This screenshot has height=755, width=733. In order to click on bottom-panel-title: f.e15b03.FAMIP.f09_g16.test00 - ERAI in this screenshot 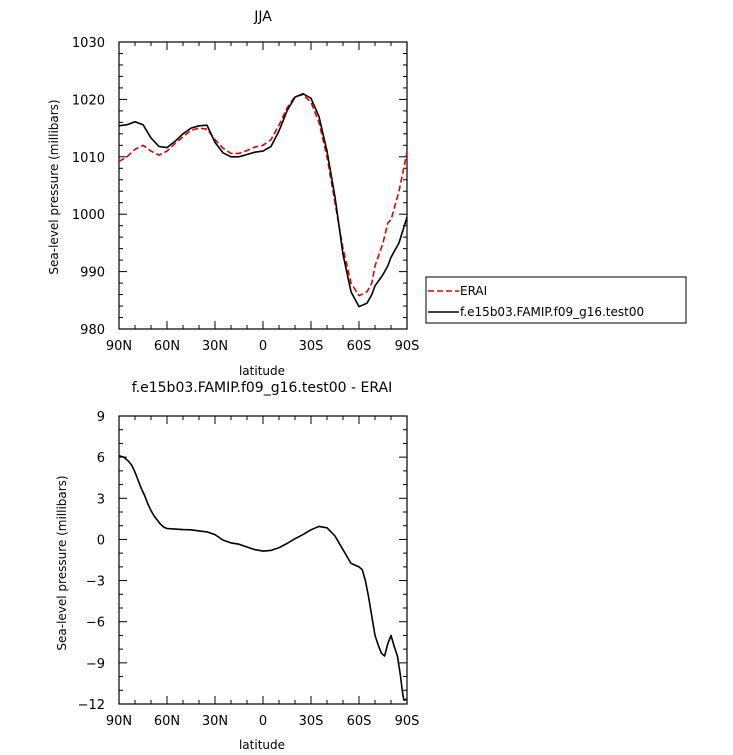, I will do `click(262, 388)`.